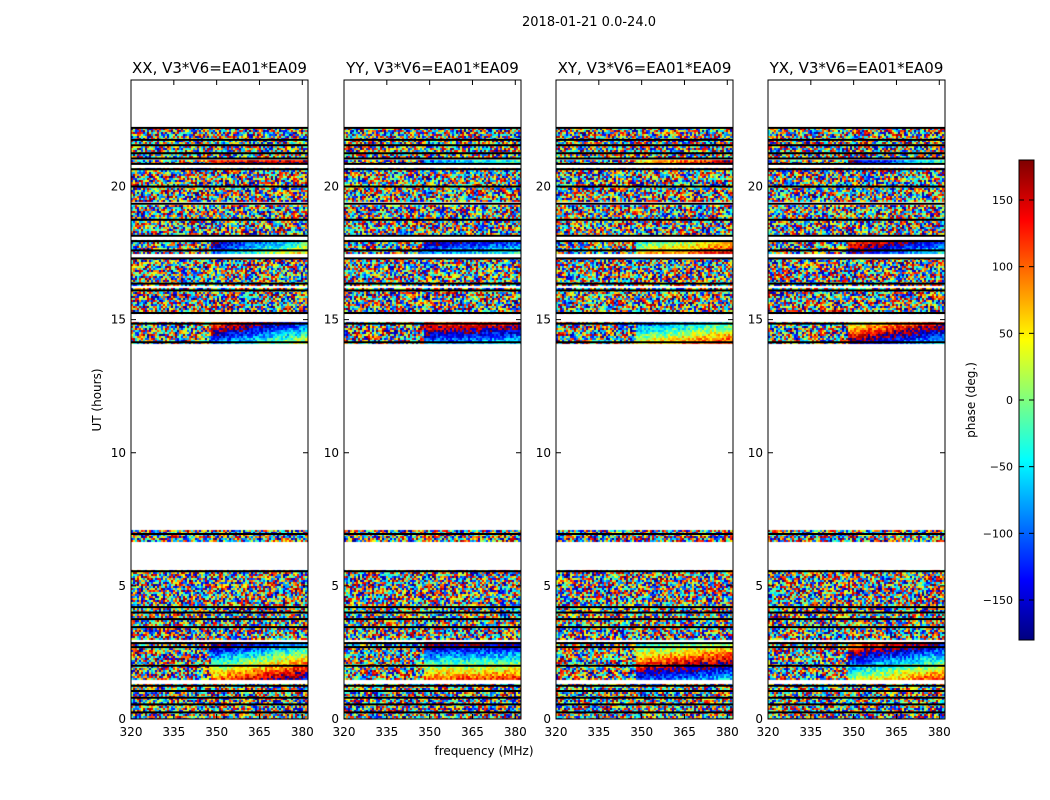  I want to click on x-axis-label: frequency (MHz), so click(483, 751).